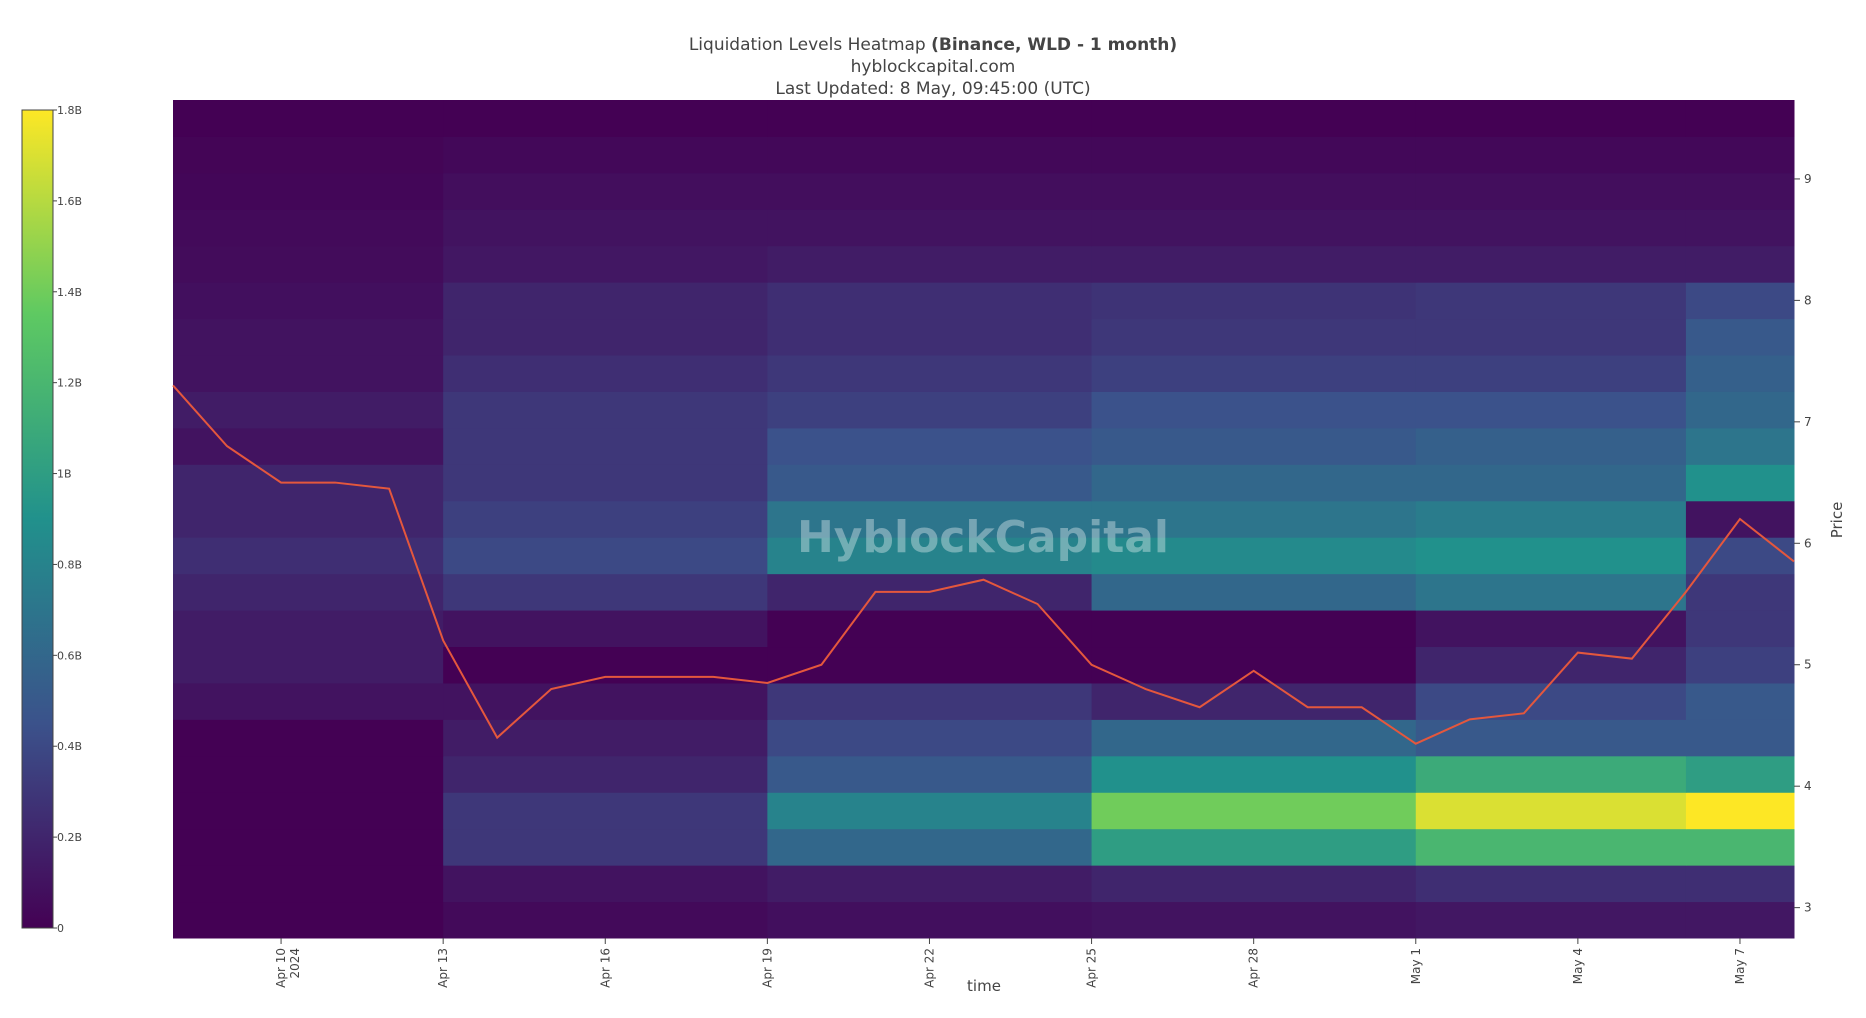 This screenshot has height=1018, width=1866. I want to click on y-tick-label: 8, so click(1808, 300).